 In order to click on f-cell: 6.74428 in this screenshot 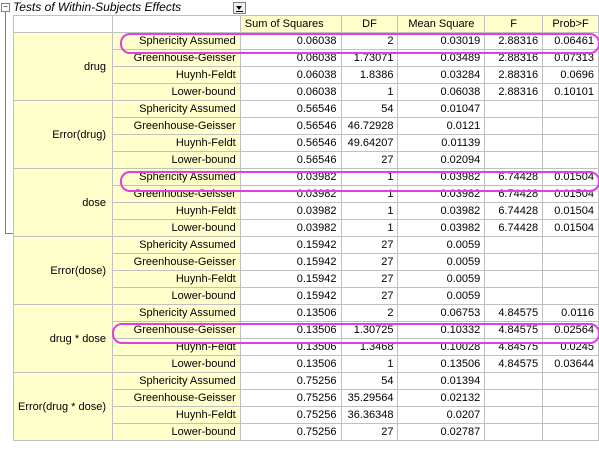, I will do `click(514, 228)`.